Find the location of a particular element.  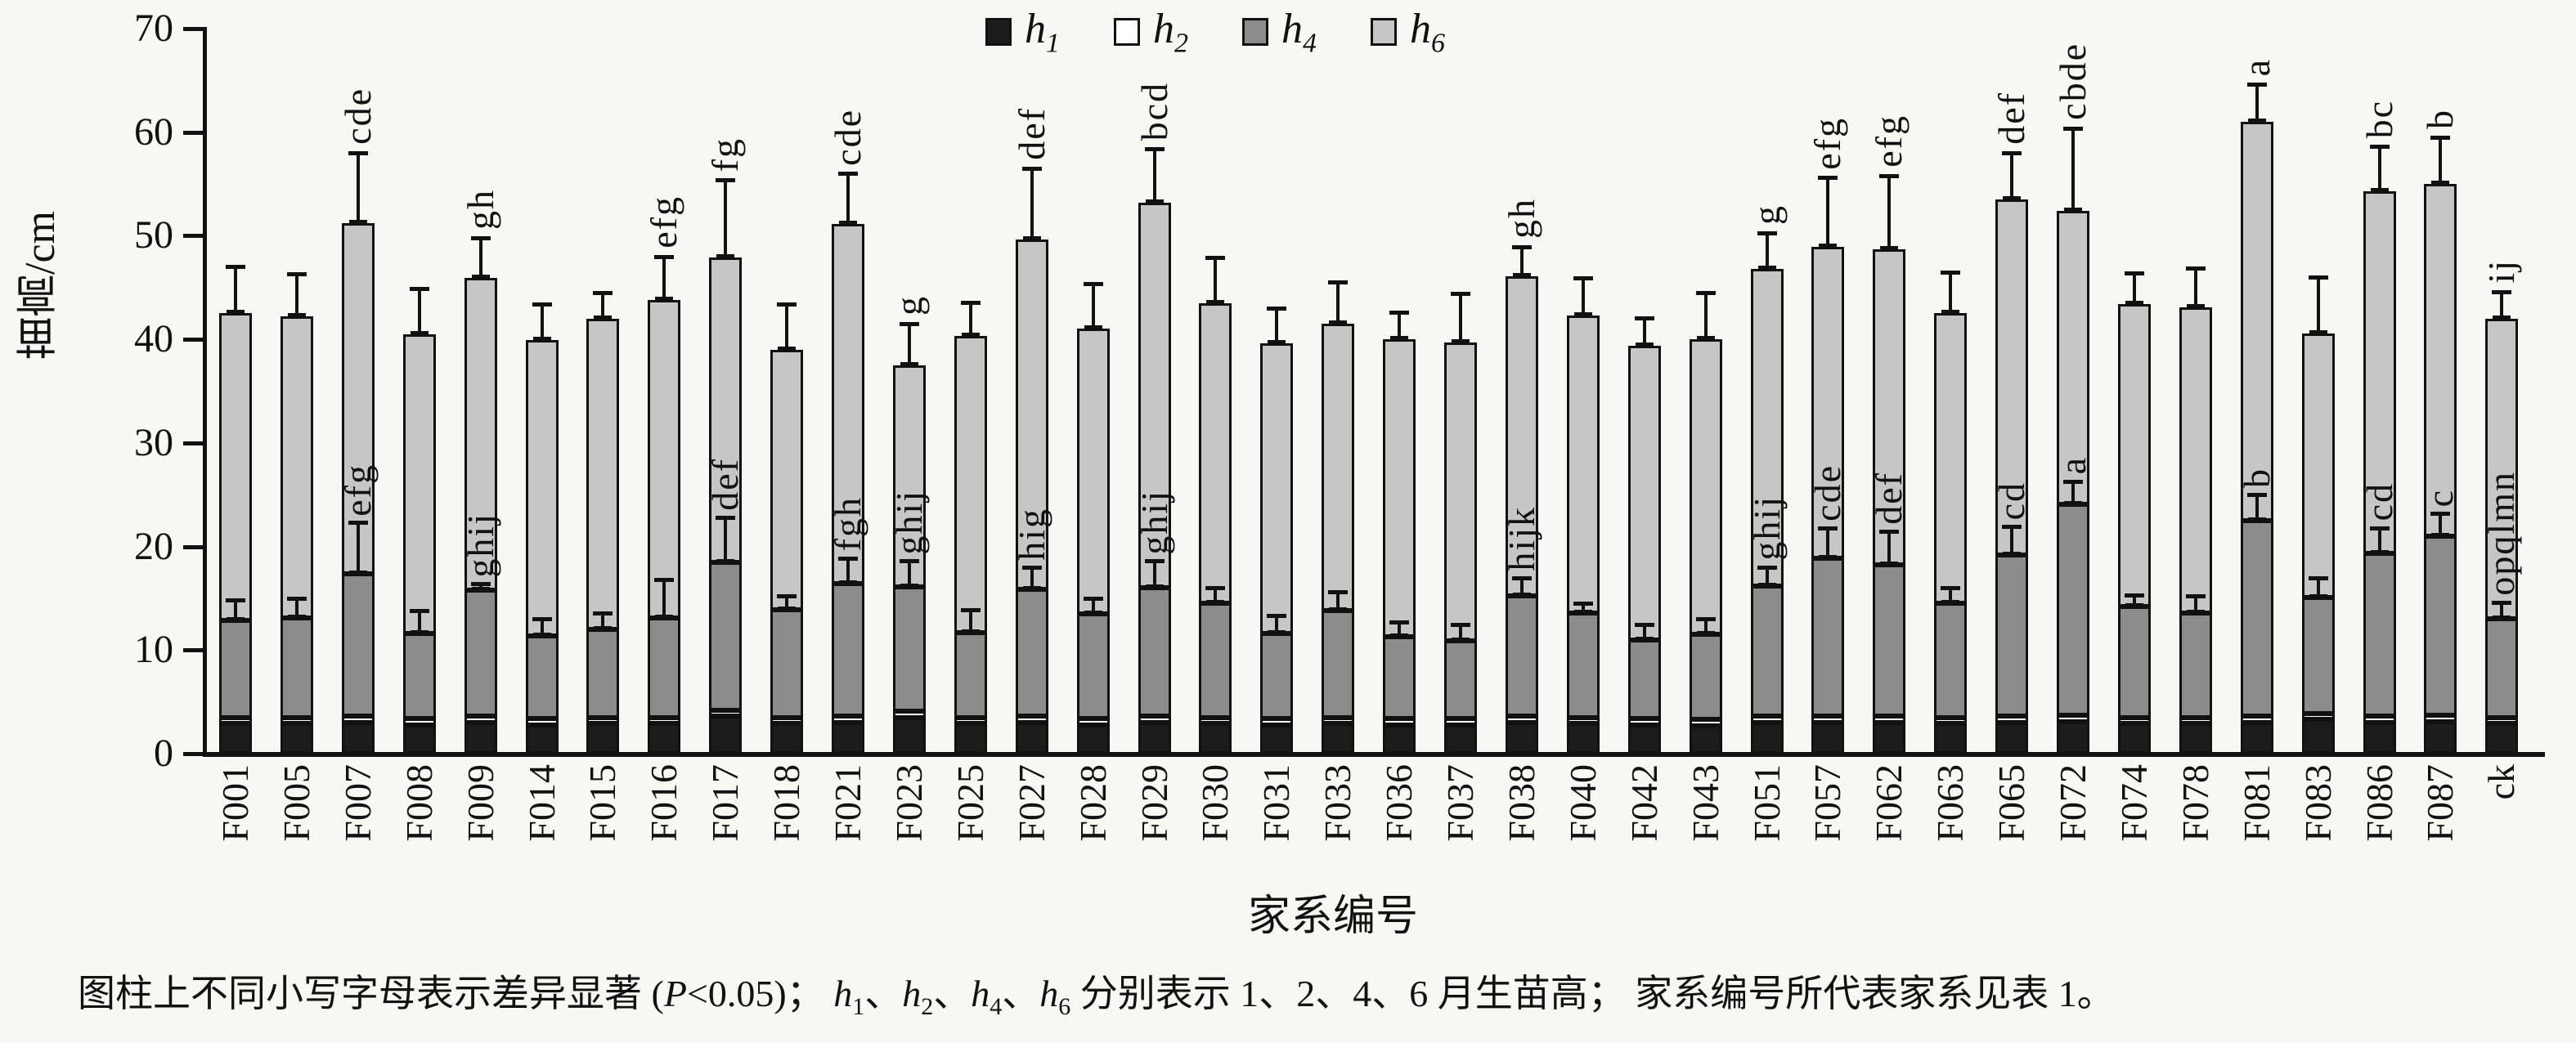

sig-letters-total: gh is located at coordinates (480, 209).